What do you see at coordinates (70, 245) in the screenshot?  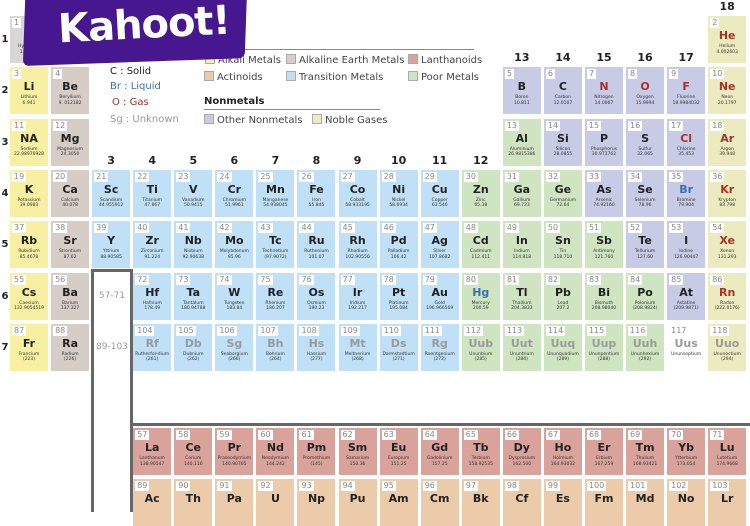 I see `element-cell: 38 Sr Strontium 87.62` at bounding box center [70, 245].